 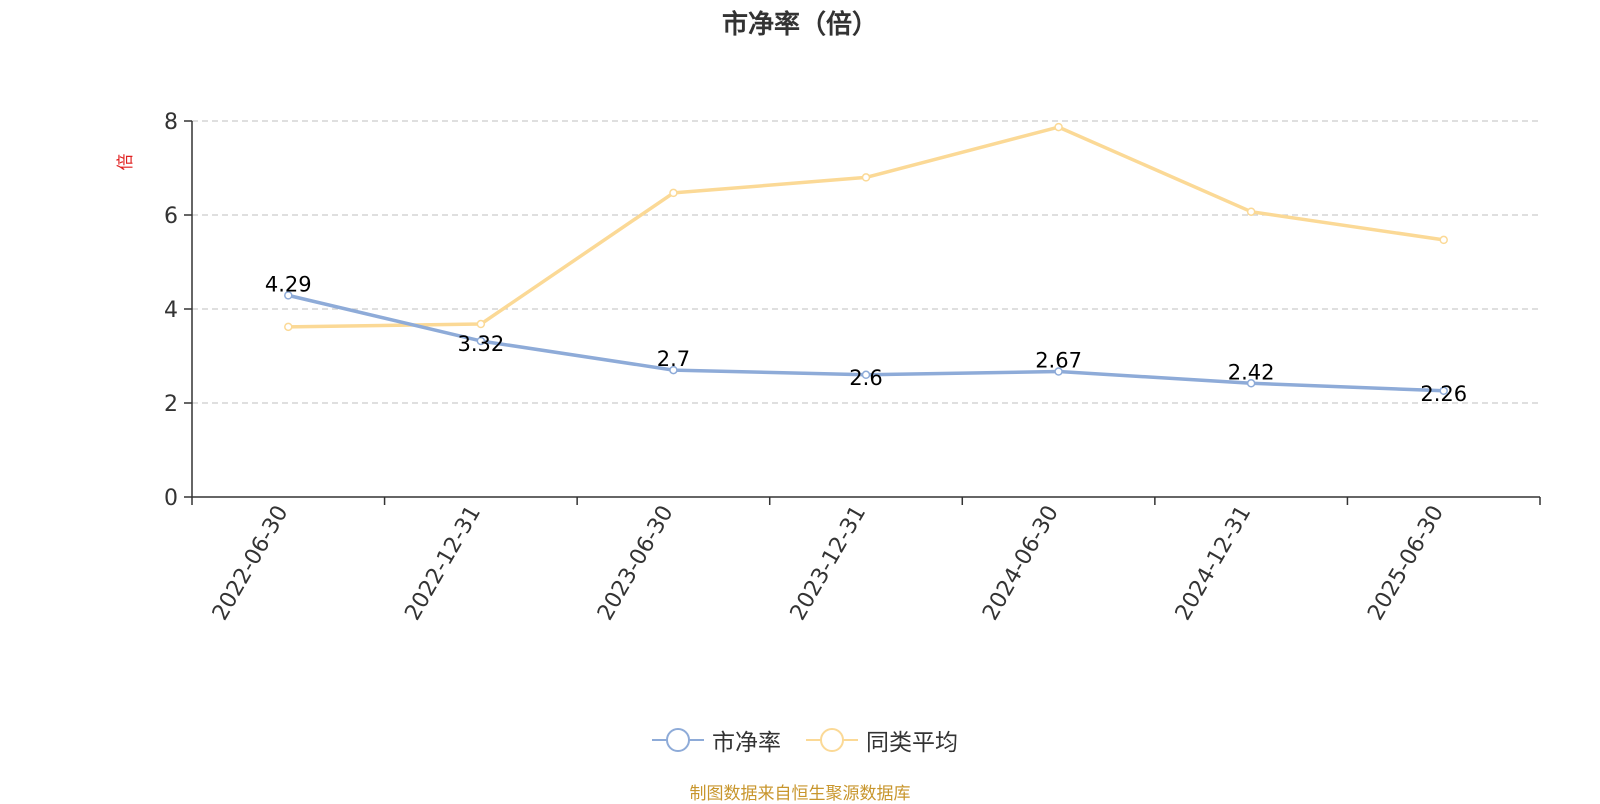 What do you see at coordinates (1406, 563) in the screenshot?
I see `x-tick-label: 2025-06-30` at bounding box center [1406, 563].